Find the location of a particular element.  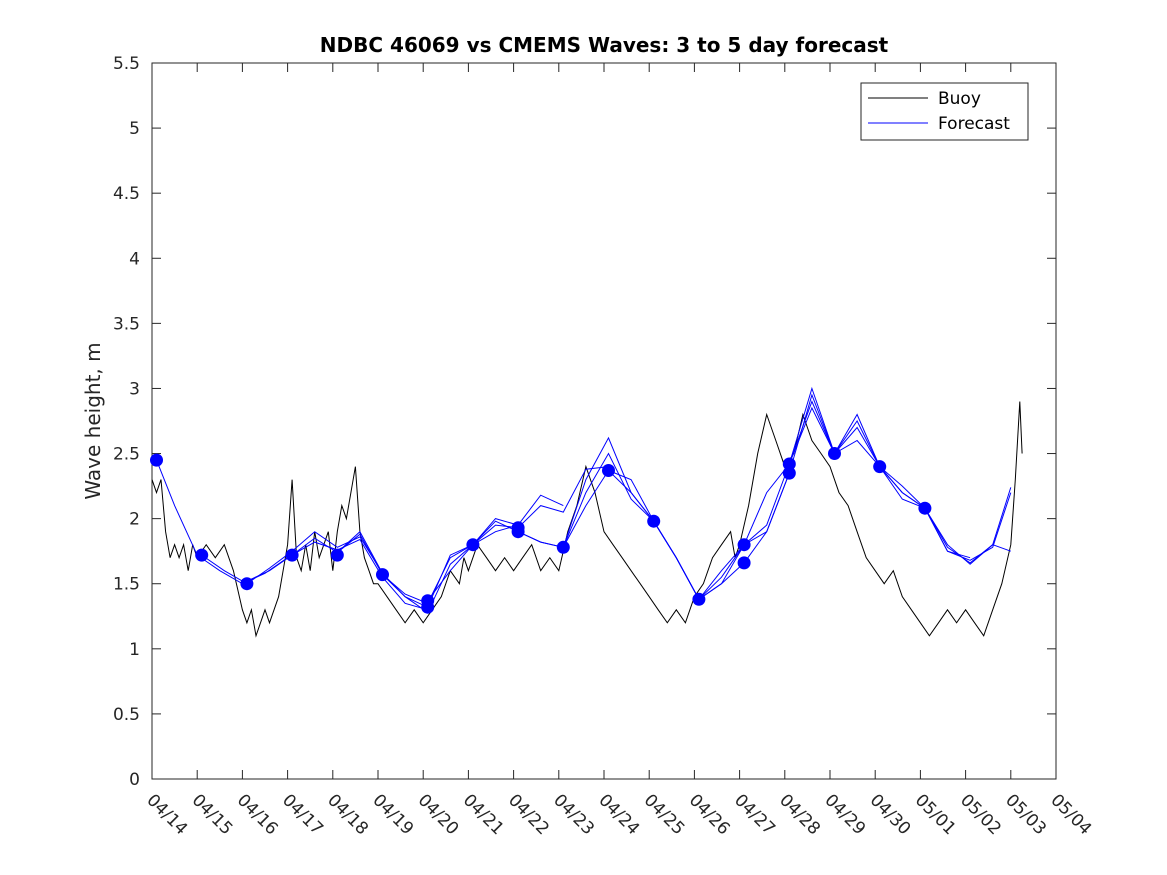

y-tick-label: 4.5 is located at coordinates (126, 194).